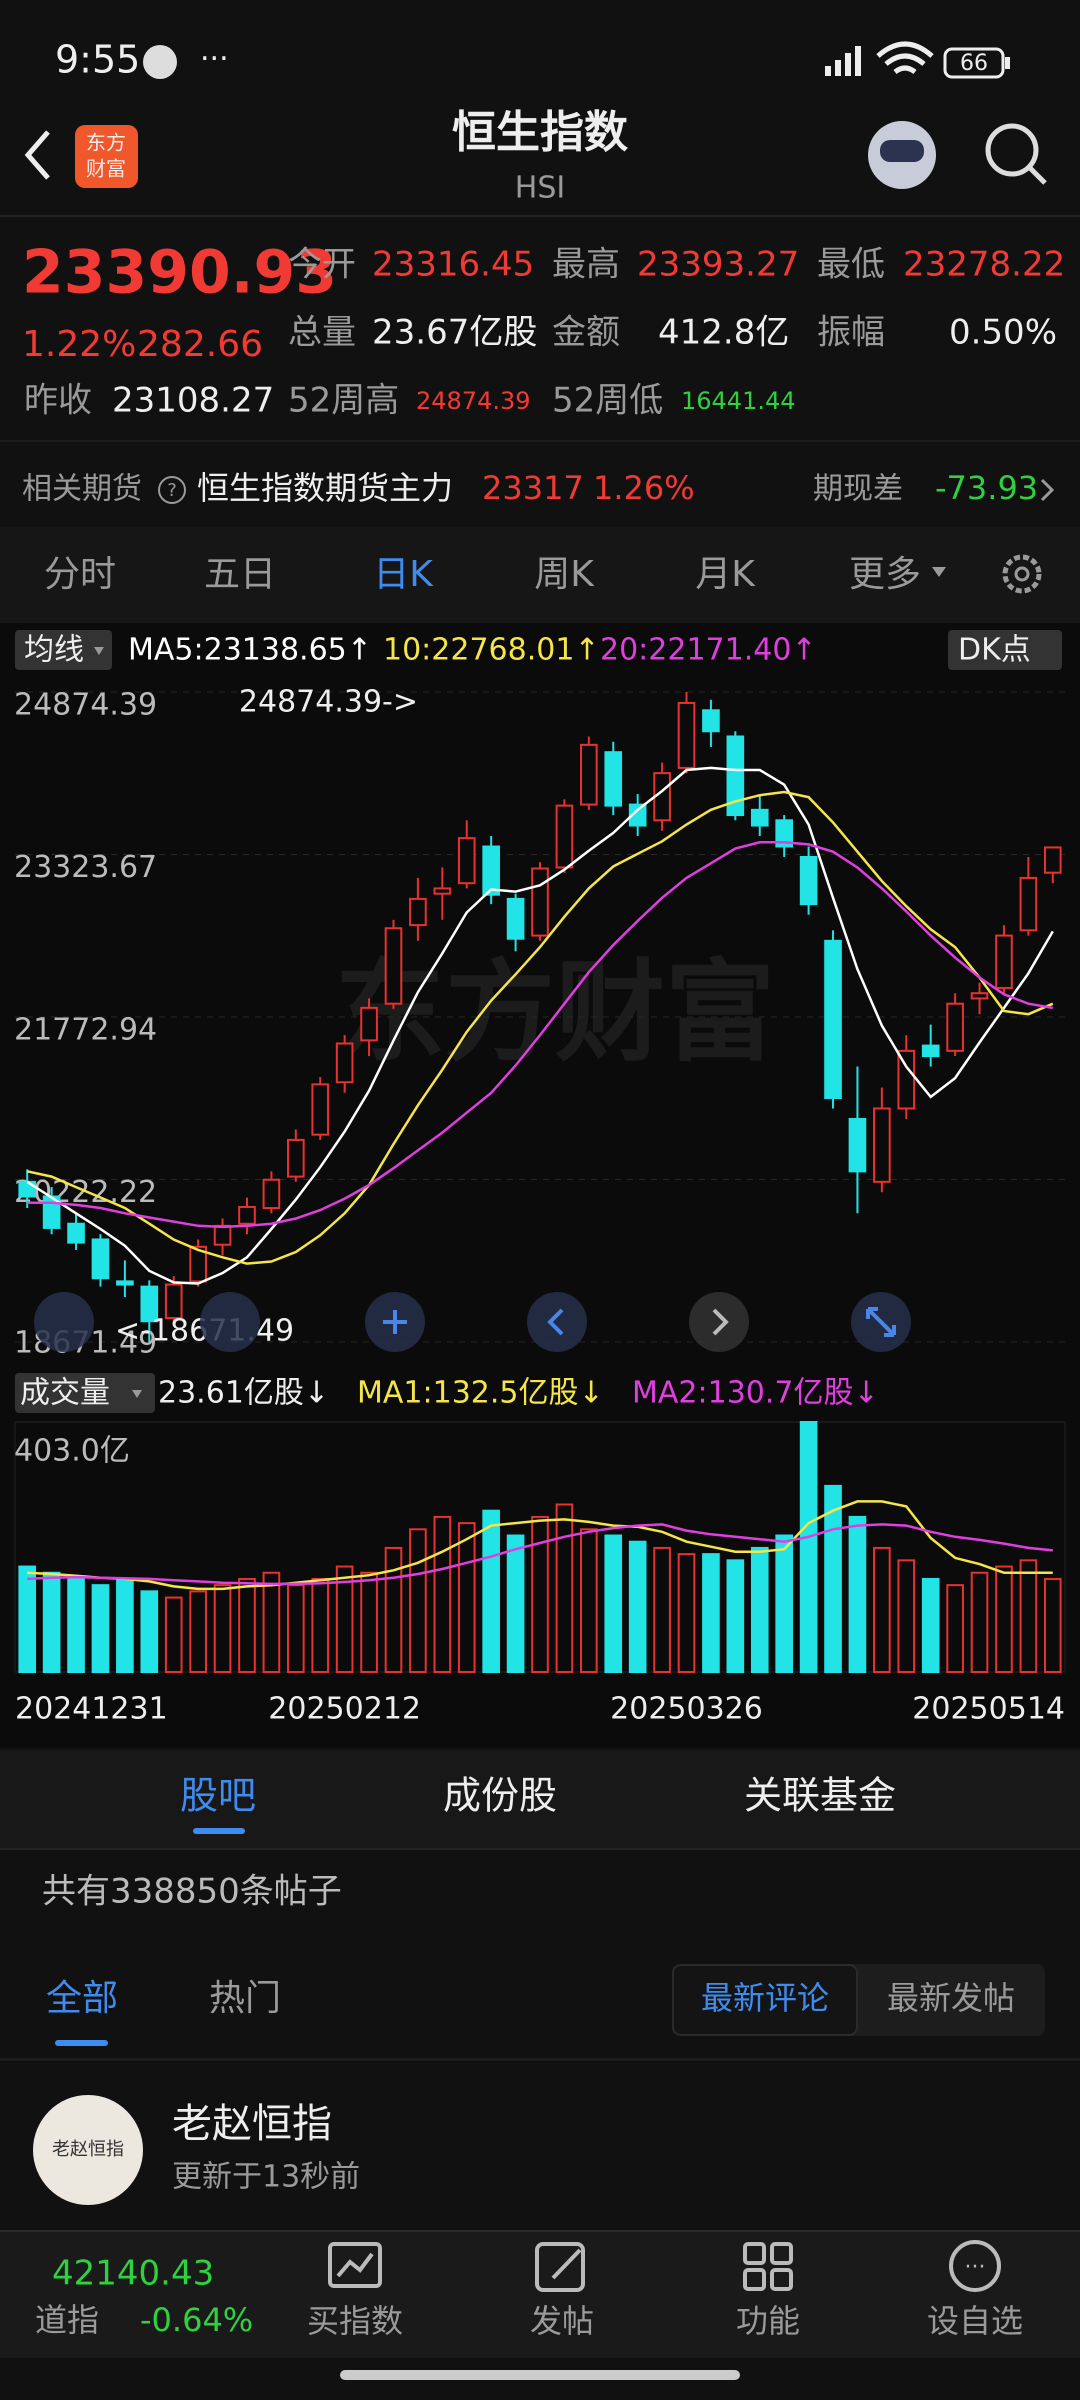 This screenshot has width=1080, height=2400. Describe the element at coordinates (200, 344) in the screenshot. I see `change: 282.66` at that location.